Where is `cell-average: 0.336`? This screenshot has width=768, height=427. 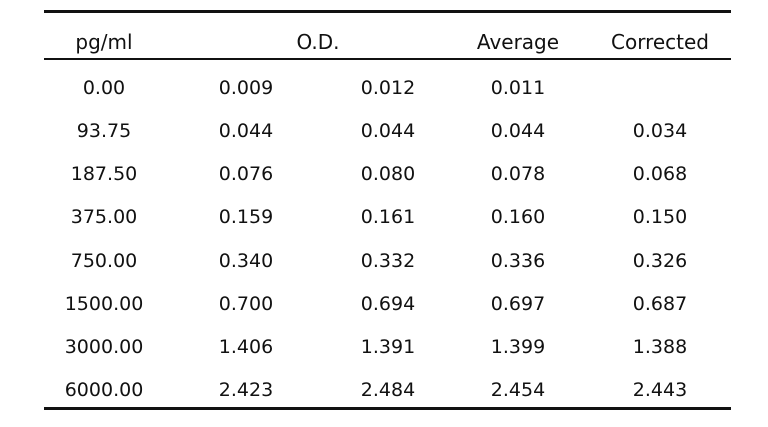 cell-average: 0.336 is located at coordinates (518, 261).